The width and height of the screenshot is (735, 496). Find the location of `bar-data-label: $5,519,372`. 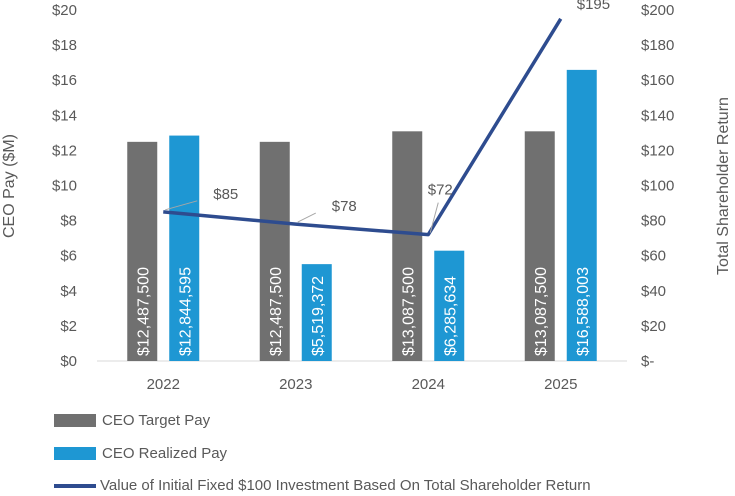

bar-data-label: $5,519,372 is located at coordinates (318, 316).